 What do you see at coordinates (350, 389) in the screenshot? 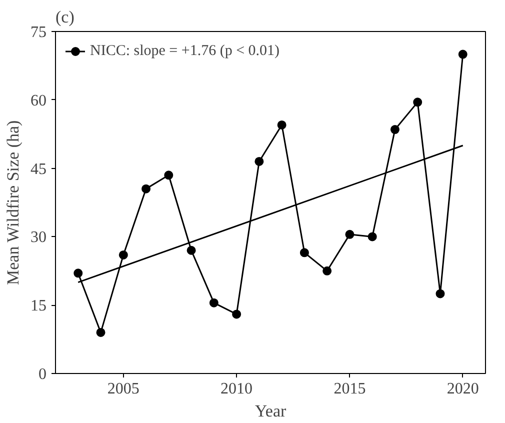
I see `x-tick-label: 2015` at bounding box center [350, 389].